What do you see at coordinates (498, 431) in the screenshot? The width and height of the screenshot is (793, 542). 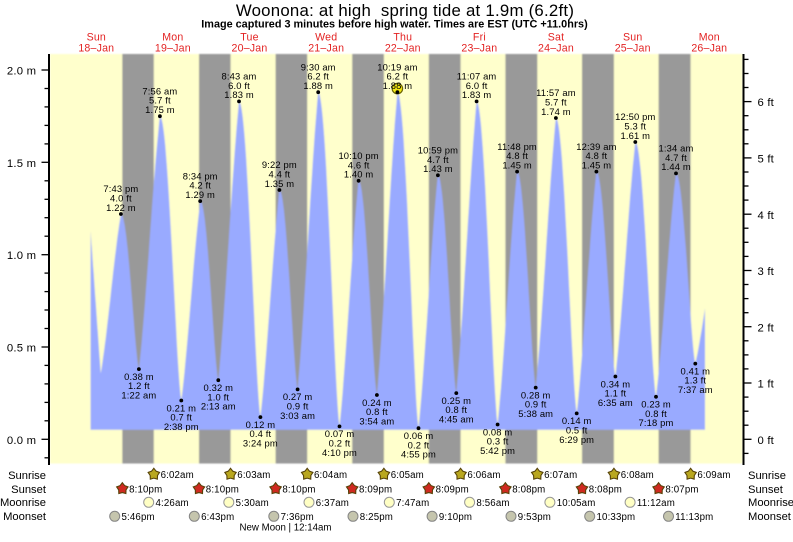 I see `svg-text: 0.08 m` at bounding box center [498, 431].